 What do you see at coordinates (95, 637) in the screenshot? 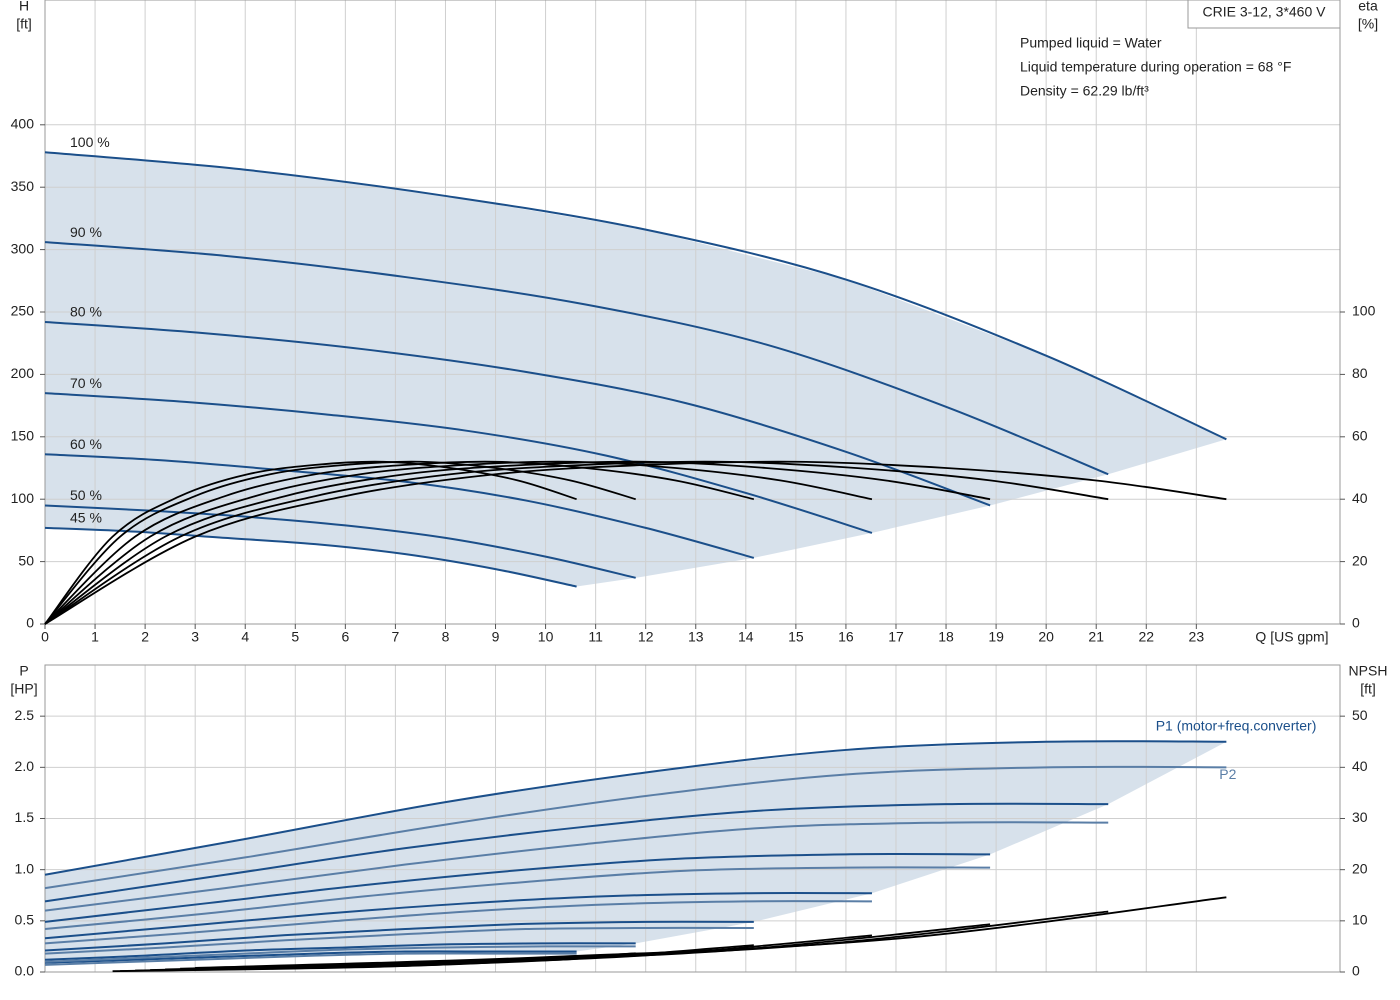
I see `x-tick-label: 1` at bounding box center [95, 637].